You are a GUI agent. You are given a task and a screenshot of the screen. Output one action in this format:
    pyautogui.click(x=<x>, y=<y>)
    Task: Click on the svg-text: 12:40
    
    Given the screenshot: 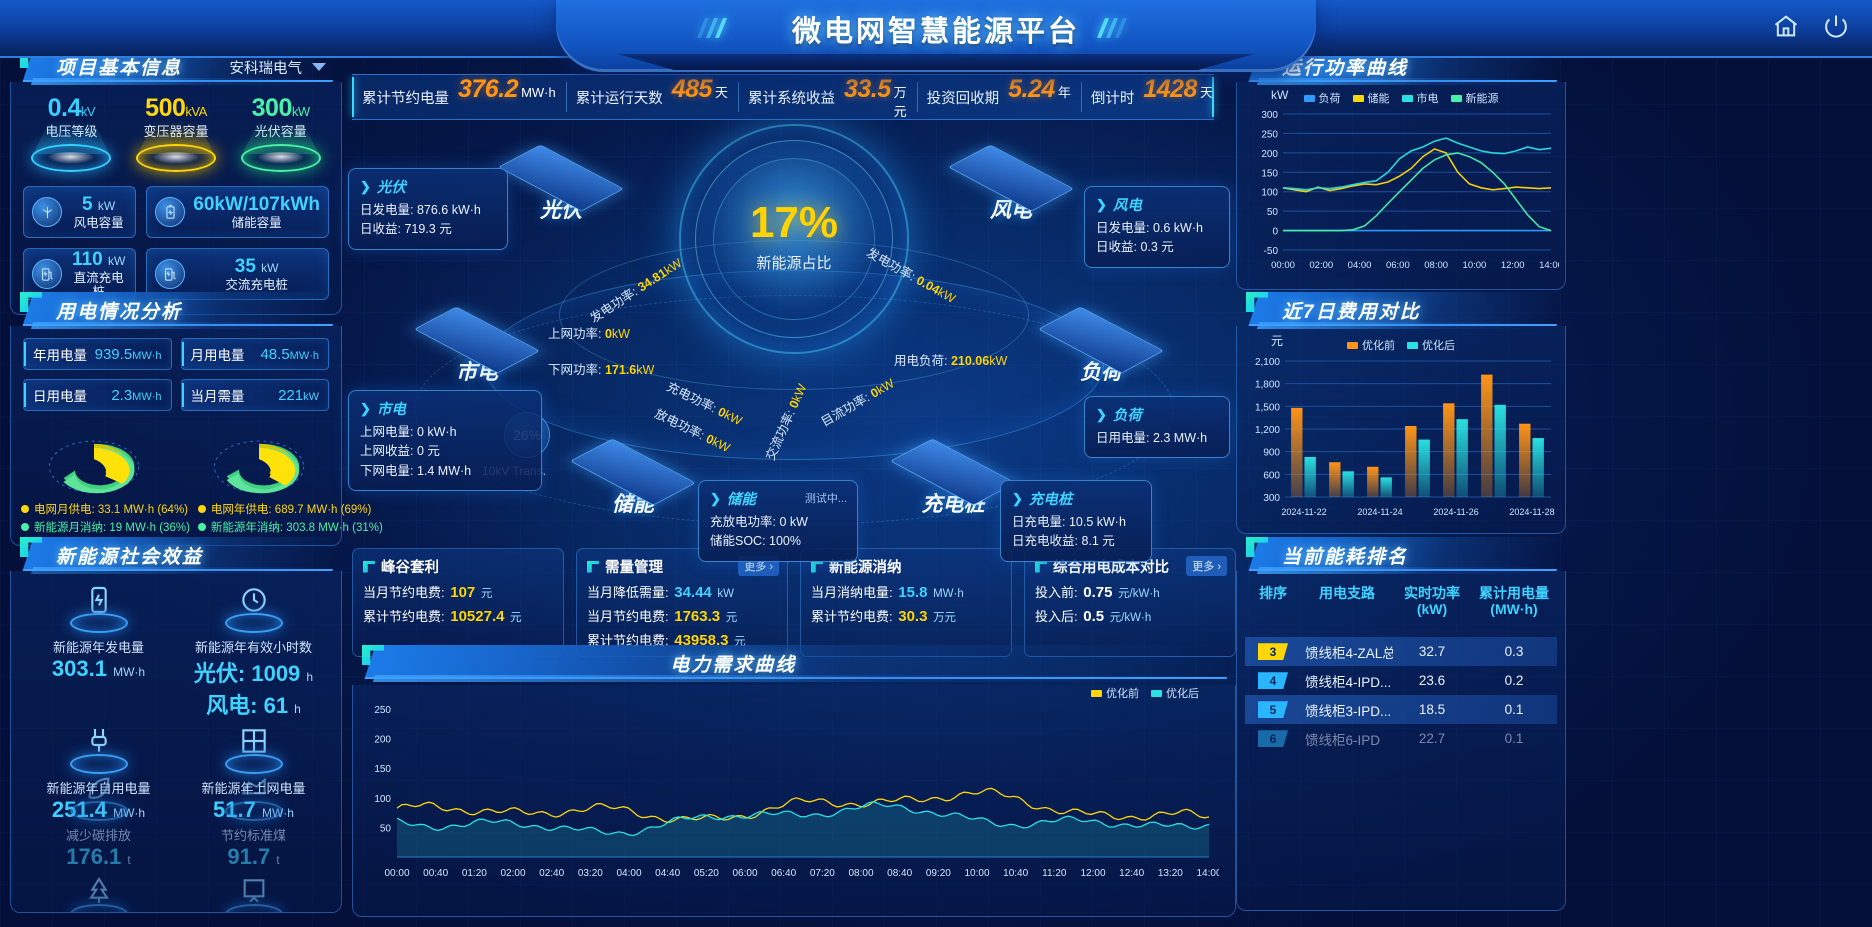 What is the action you would take?
    pyautogui.click(x=1131, y=873)
    